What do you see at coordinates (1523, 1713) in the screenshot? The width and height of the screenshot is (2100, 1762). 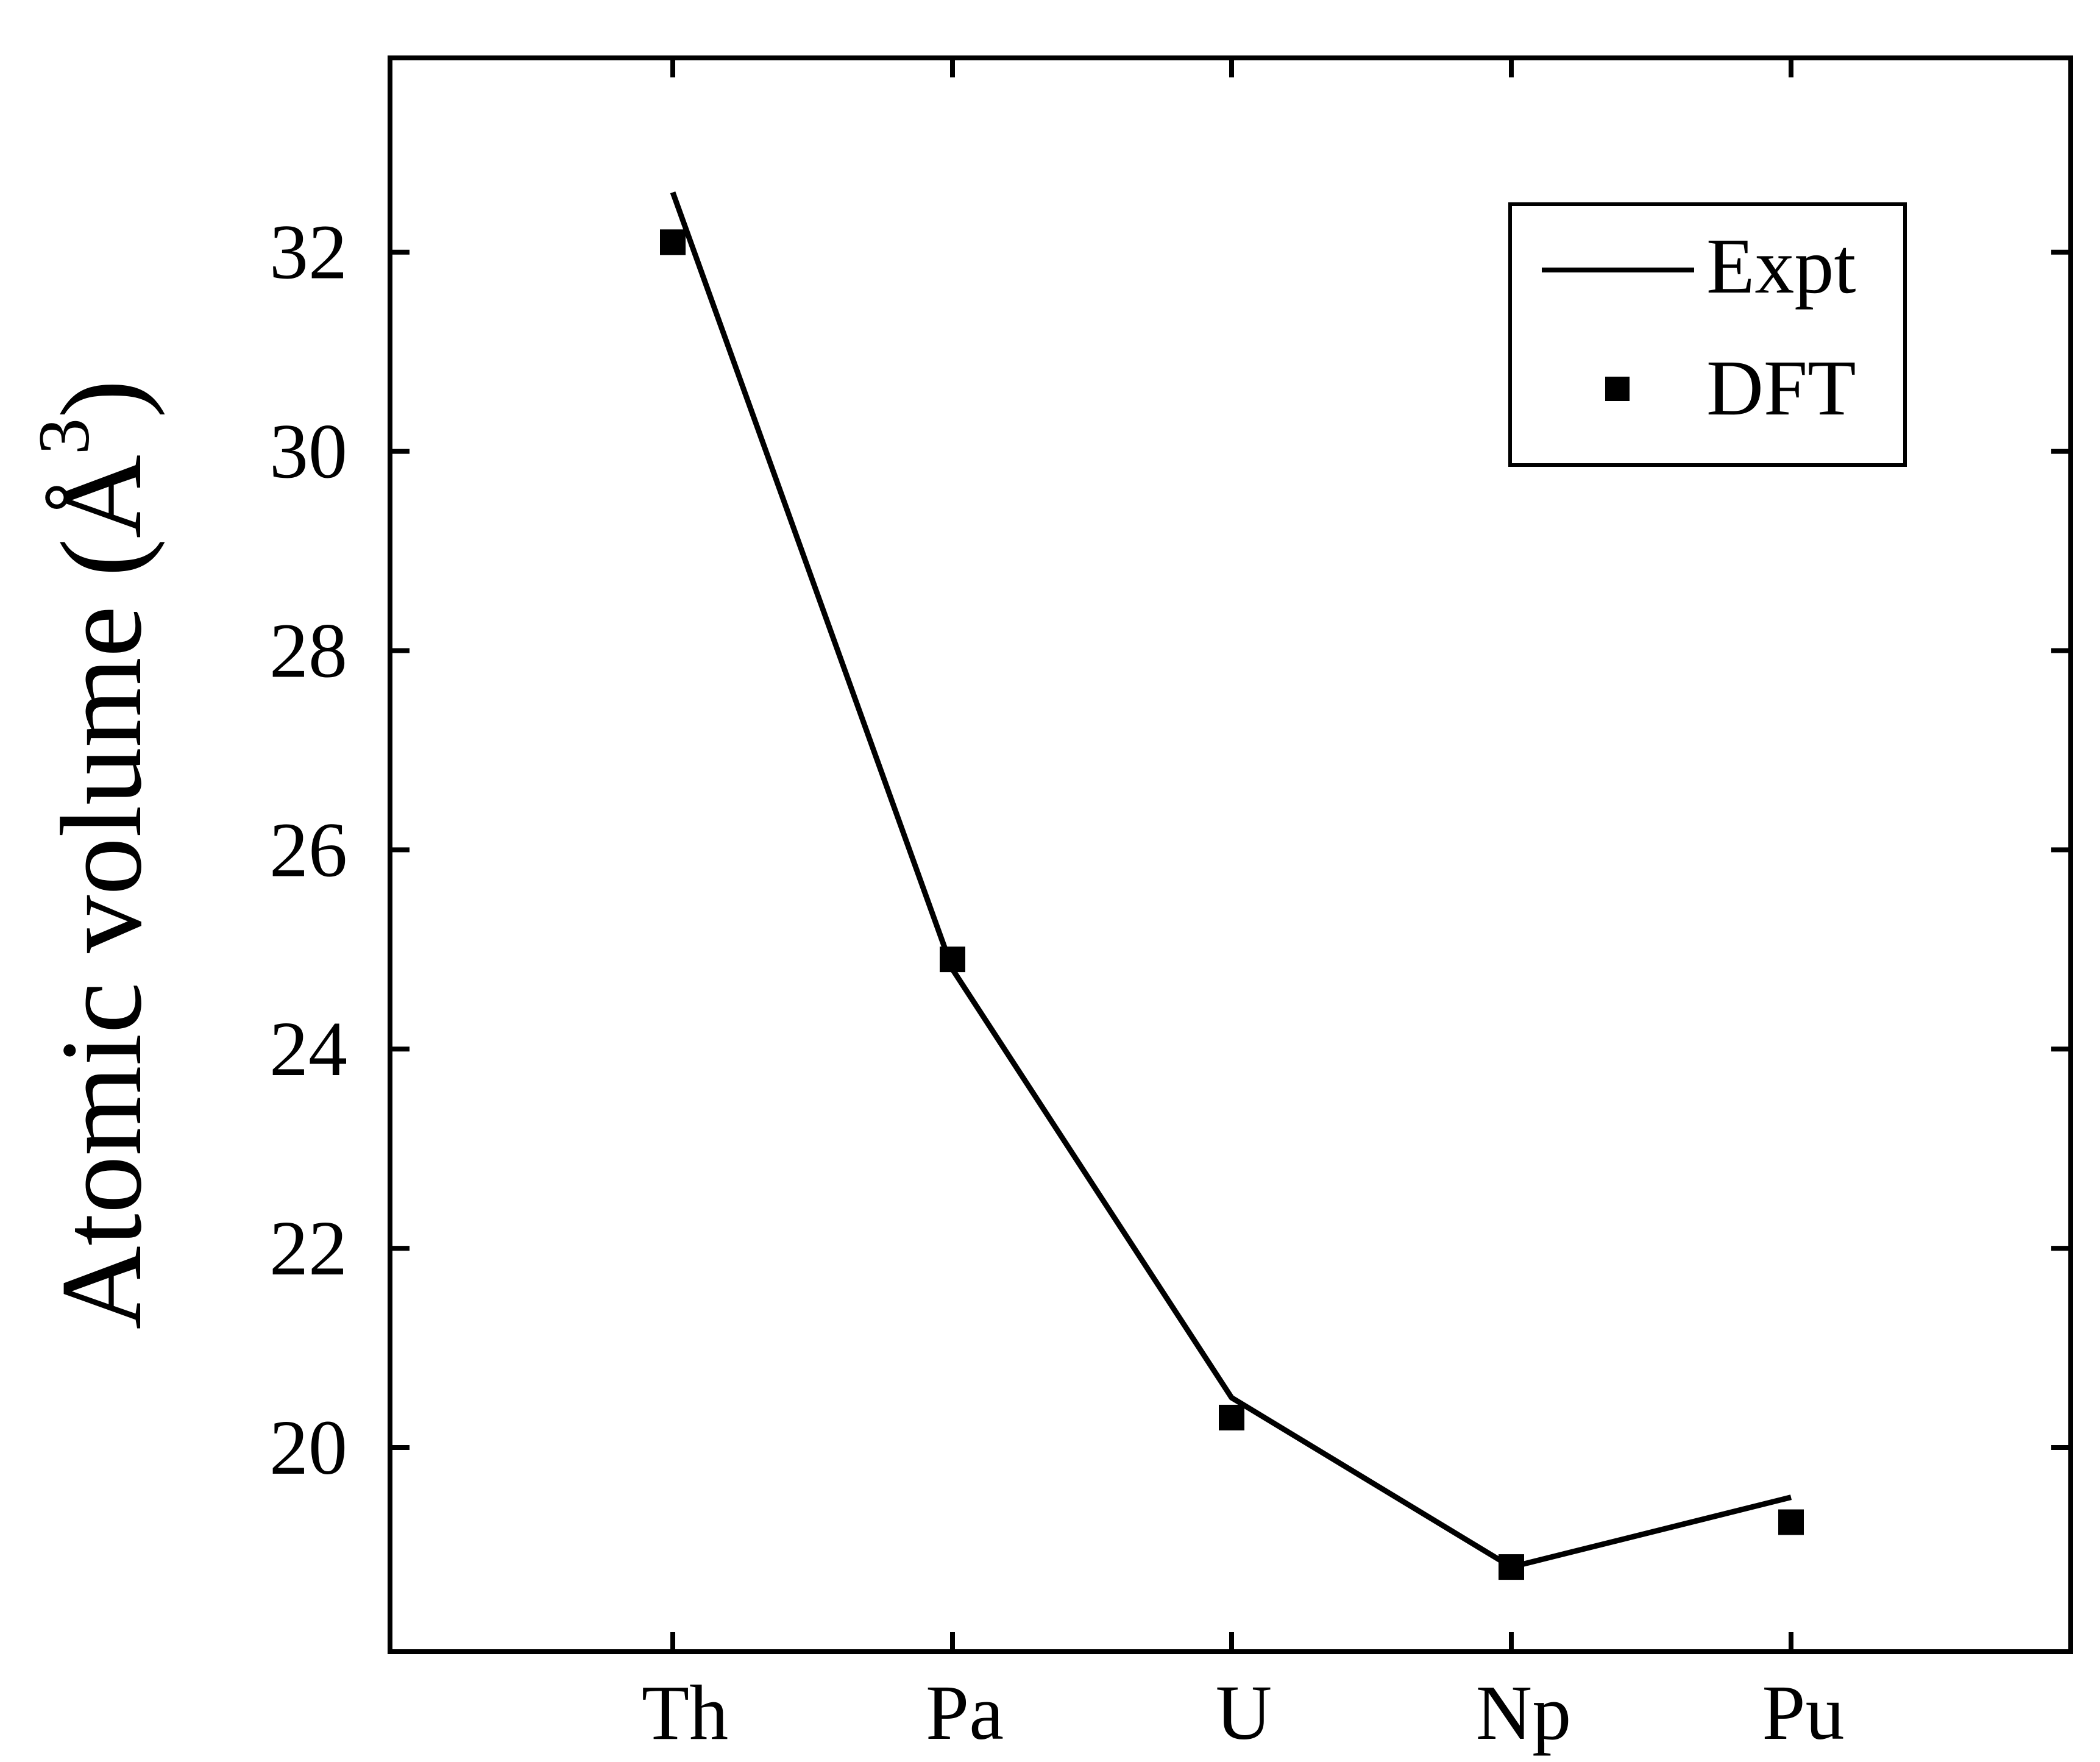 I see `x-tick-label: Np` at bounding box center [1523, 1713].